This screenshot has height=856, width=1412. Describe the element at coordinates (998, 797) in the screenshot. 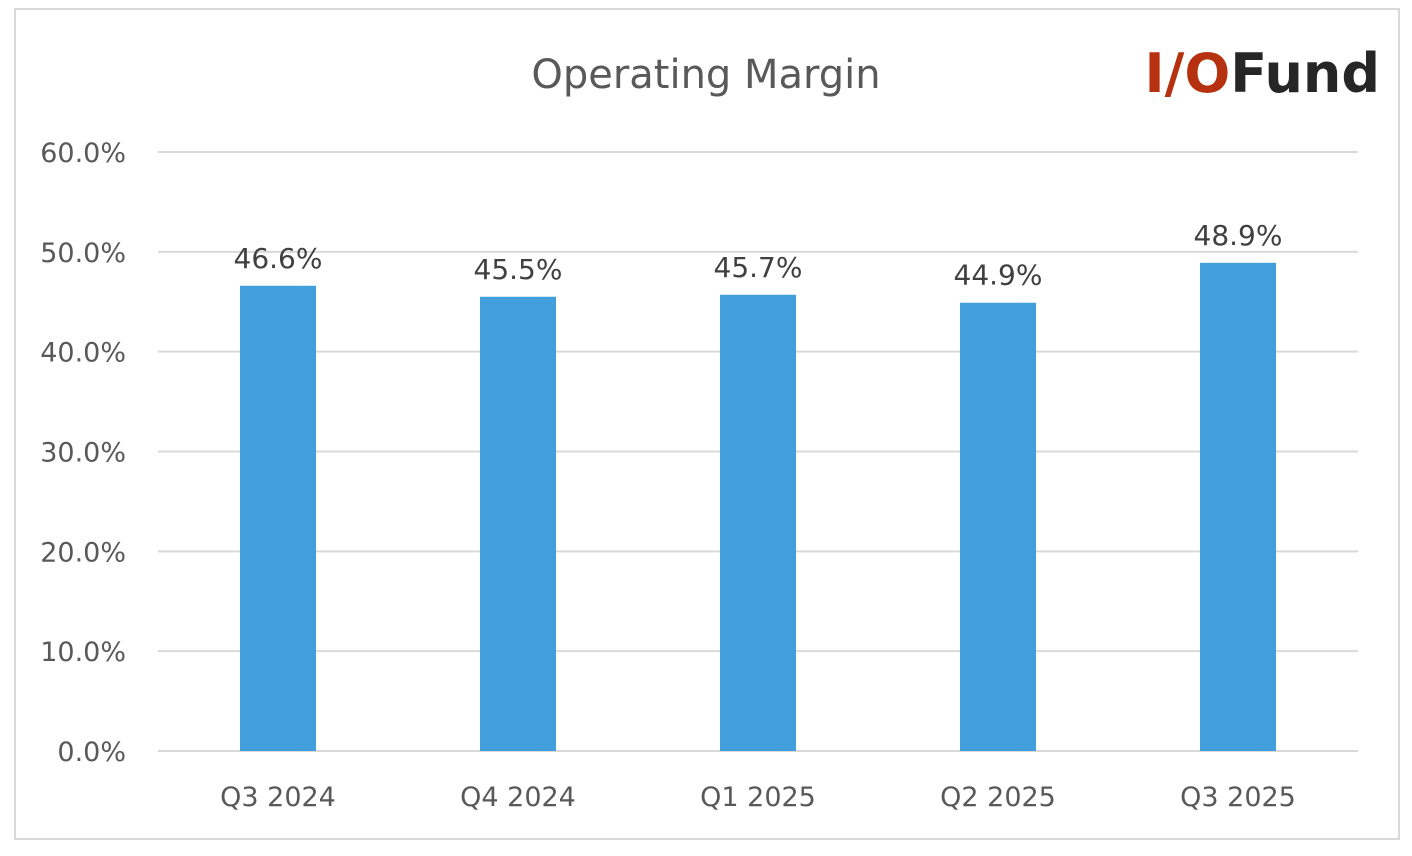

I see `x-tick-label: Q2 2025` at that location.